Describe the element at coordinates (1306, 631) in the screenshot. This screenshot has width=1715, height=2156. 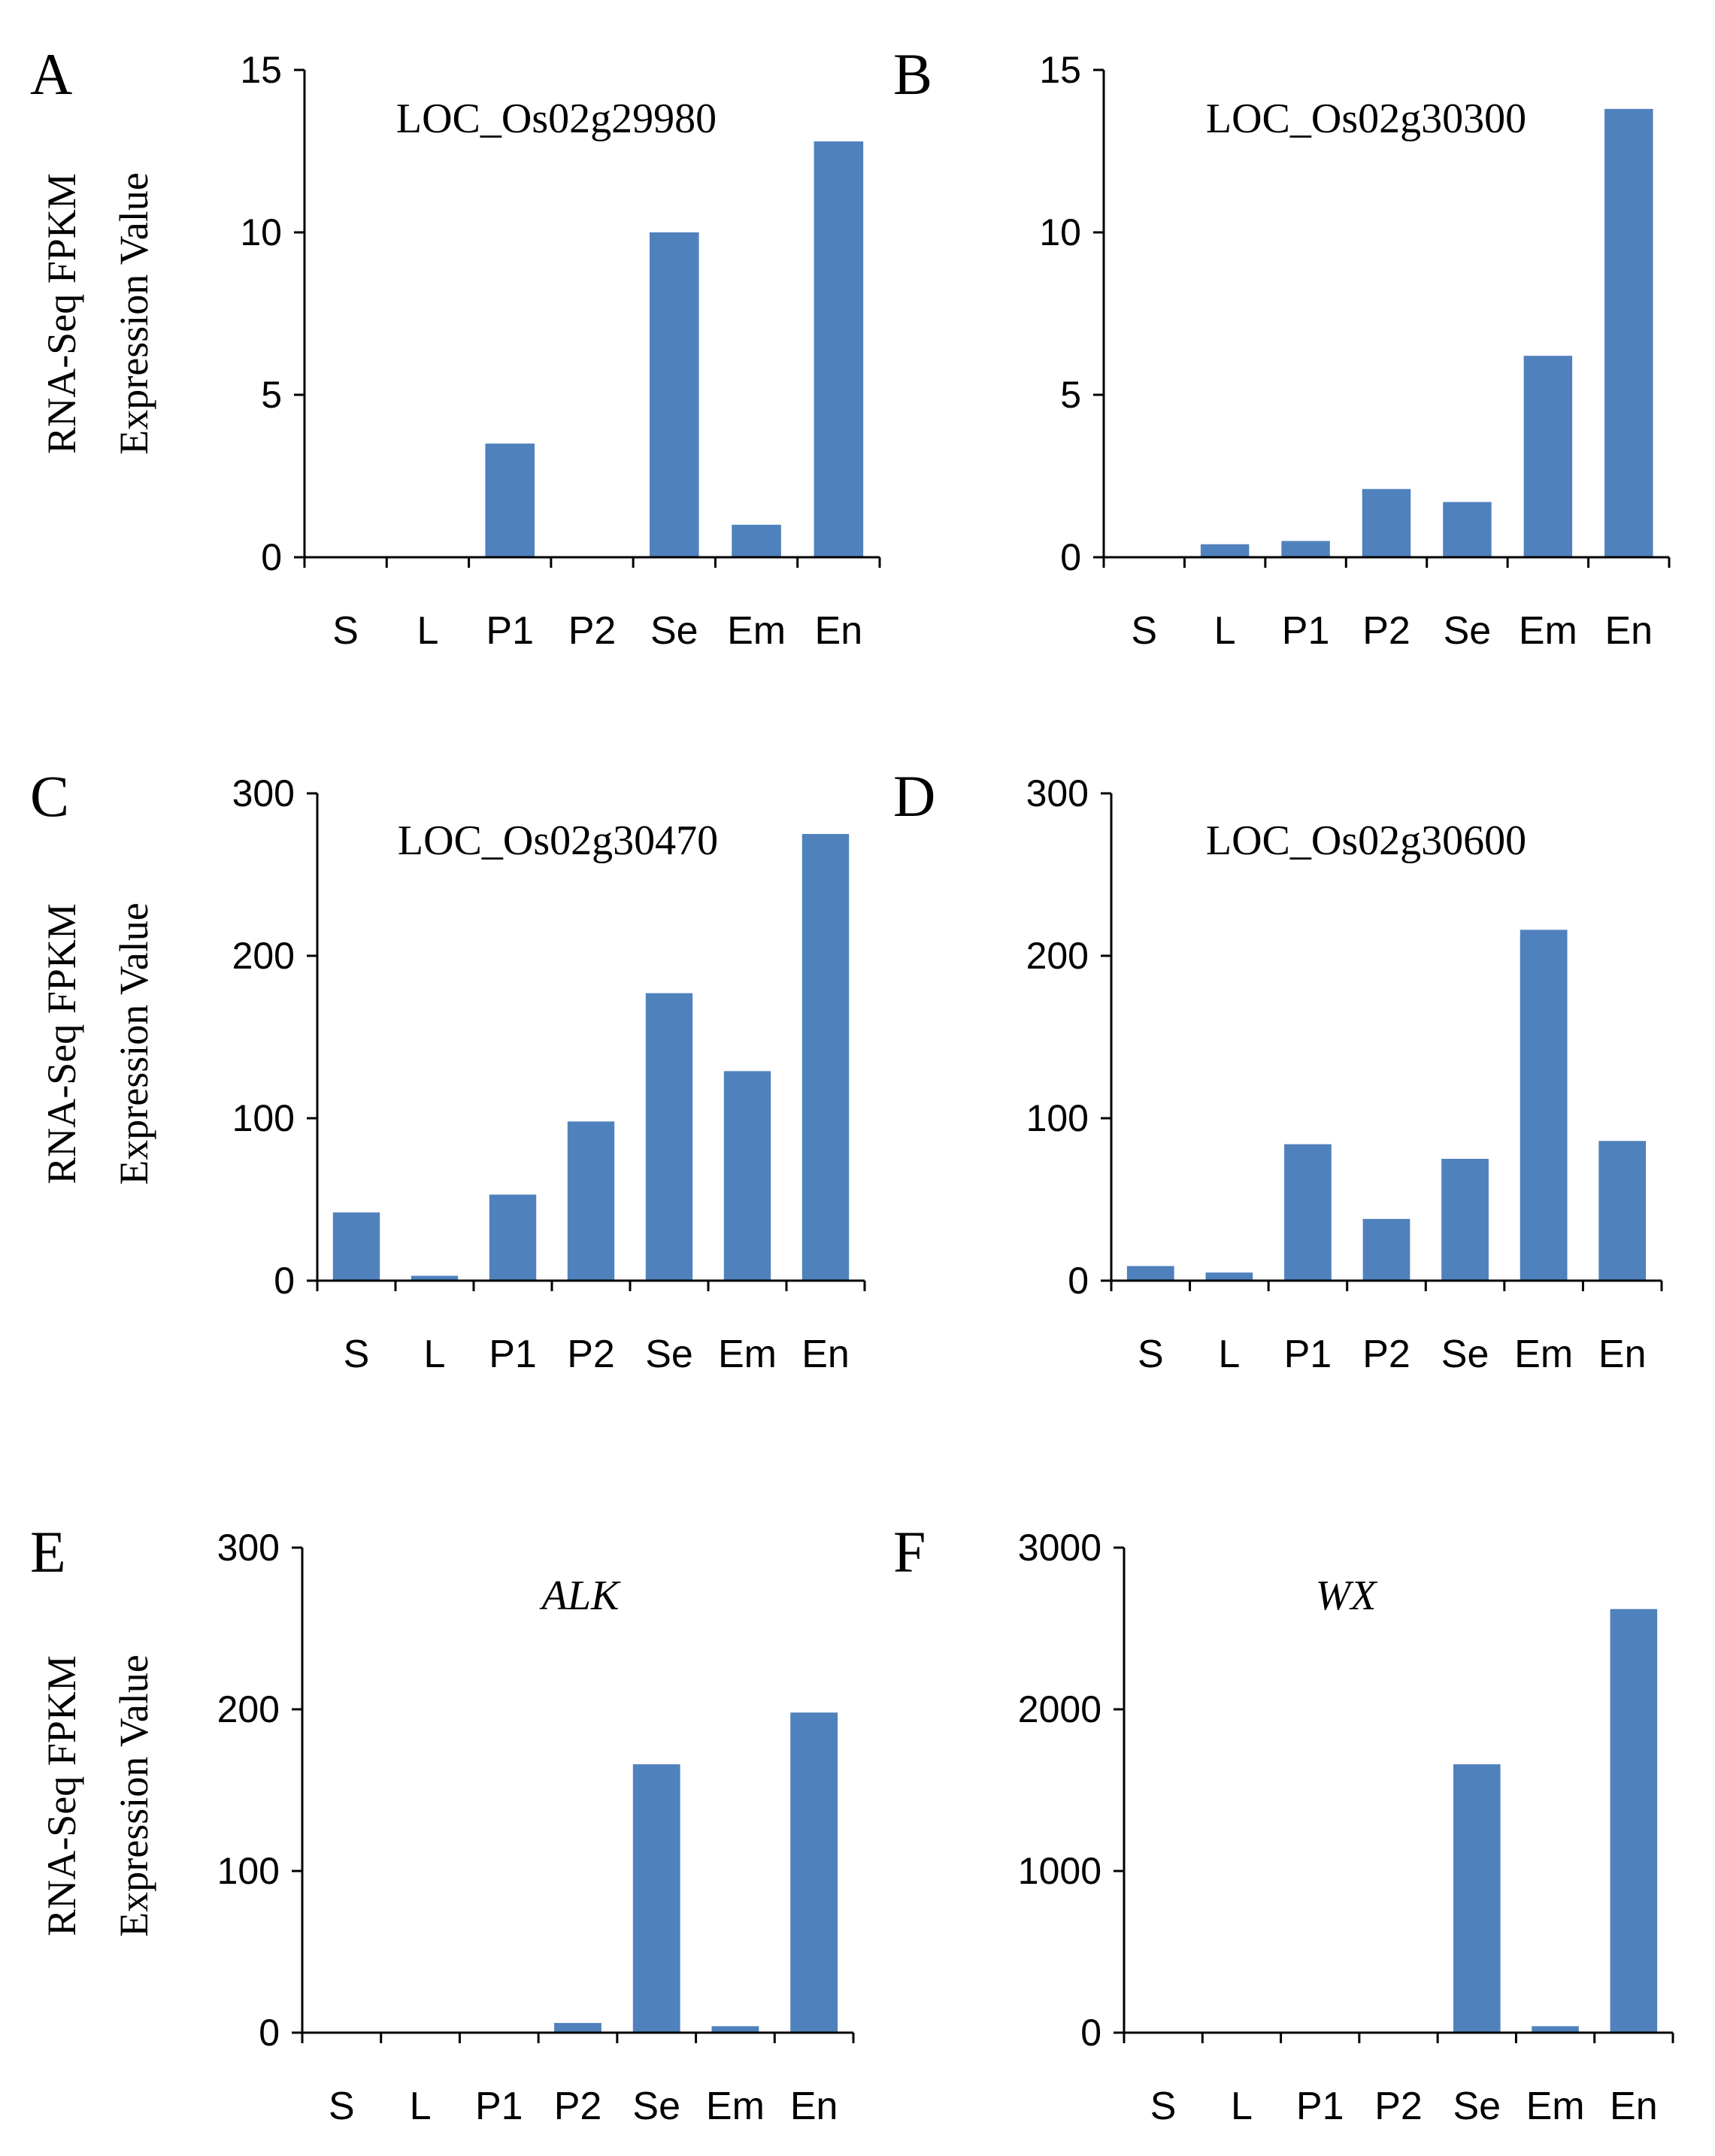
I see `panel-b-x-tick-label-p1: P1` at that location.